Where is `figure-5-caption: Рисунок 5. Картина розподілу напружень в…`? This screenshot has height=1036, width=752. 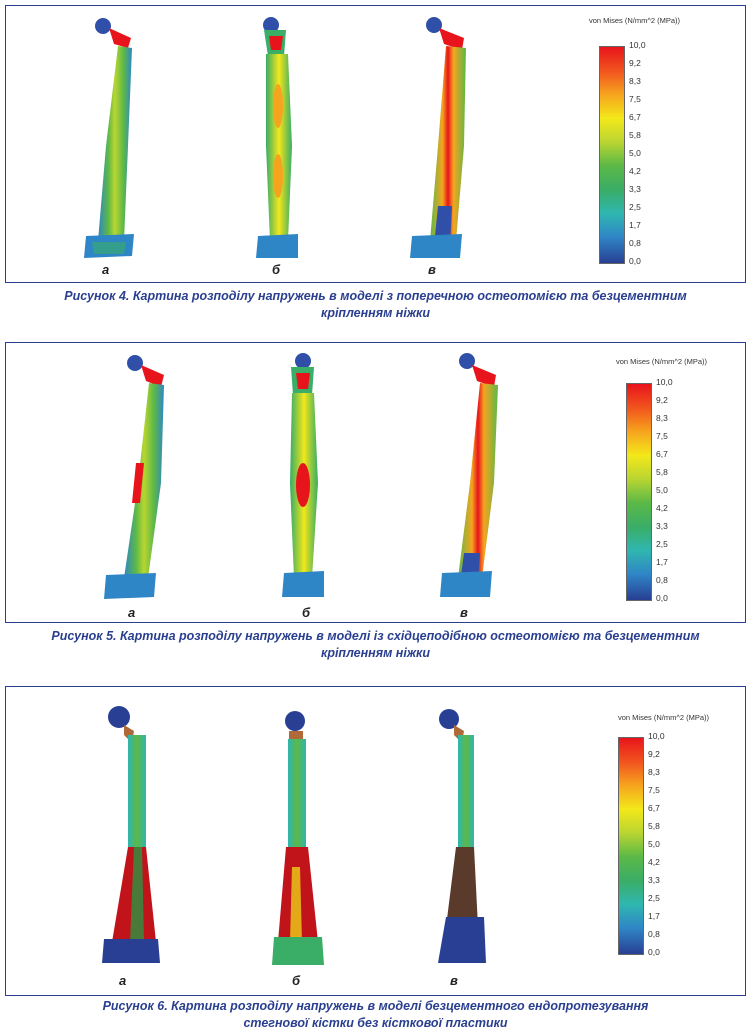 figure-5-caption: Рисунок 5. Картина розподілу напружень в… is located at coordinates (375, 645).